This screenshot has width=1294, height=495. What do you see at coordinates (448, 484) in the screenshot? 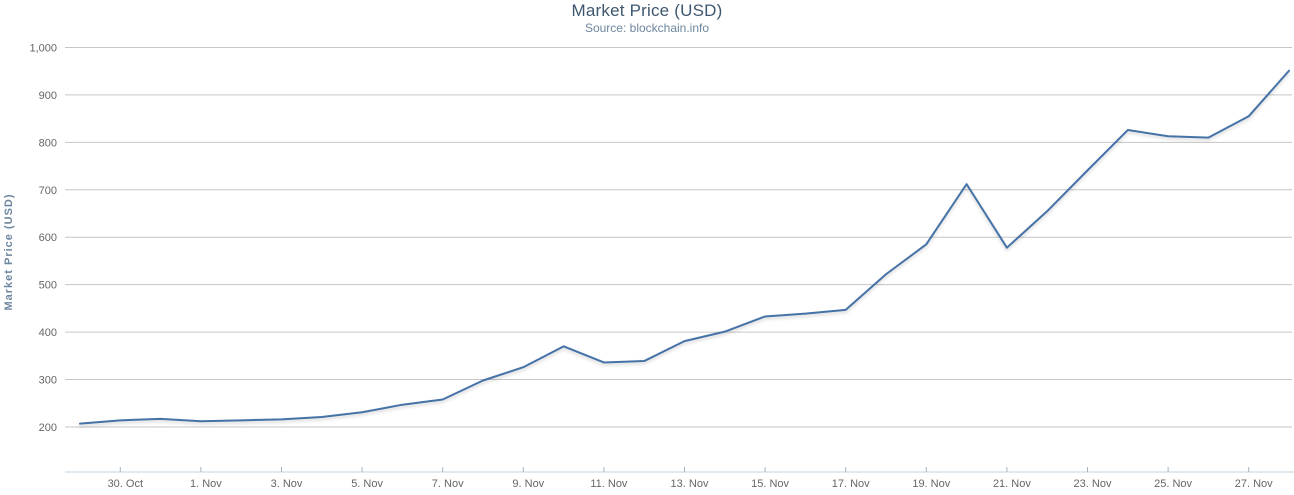
I see `x-axis-label: 7. Nov` at bounding box center [448, 484].